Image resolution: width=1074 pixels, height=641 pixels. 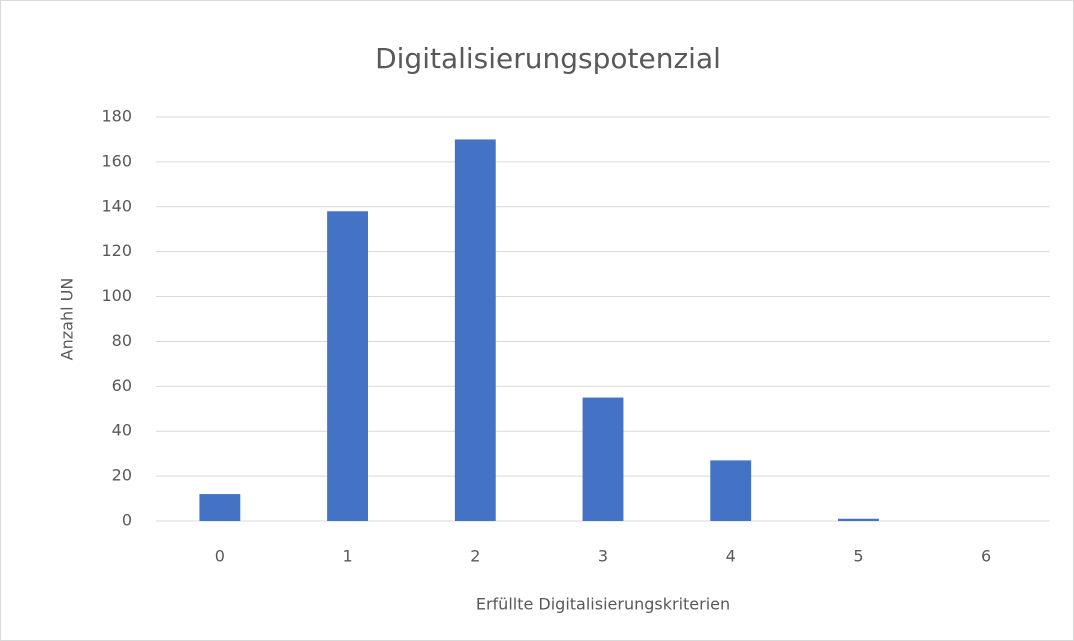 I want to click on x-tick-label: 1, so click(x=347, y=556).